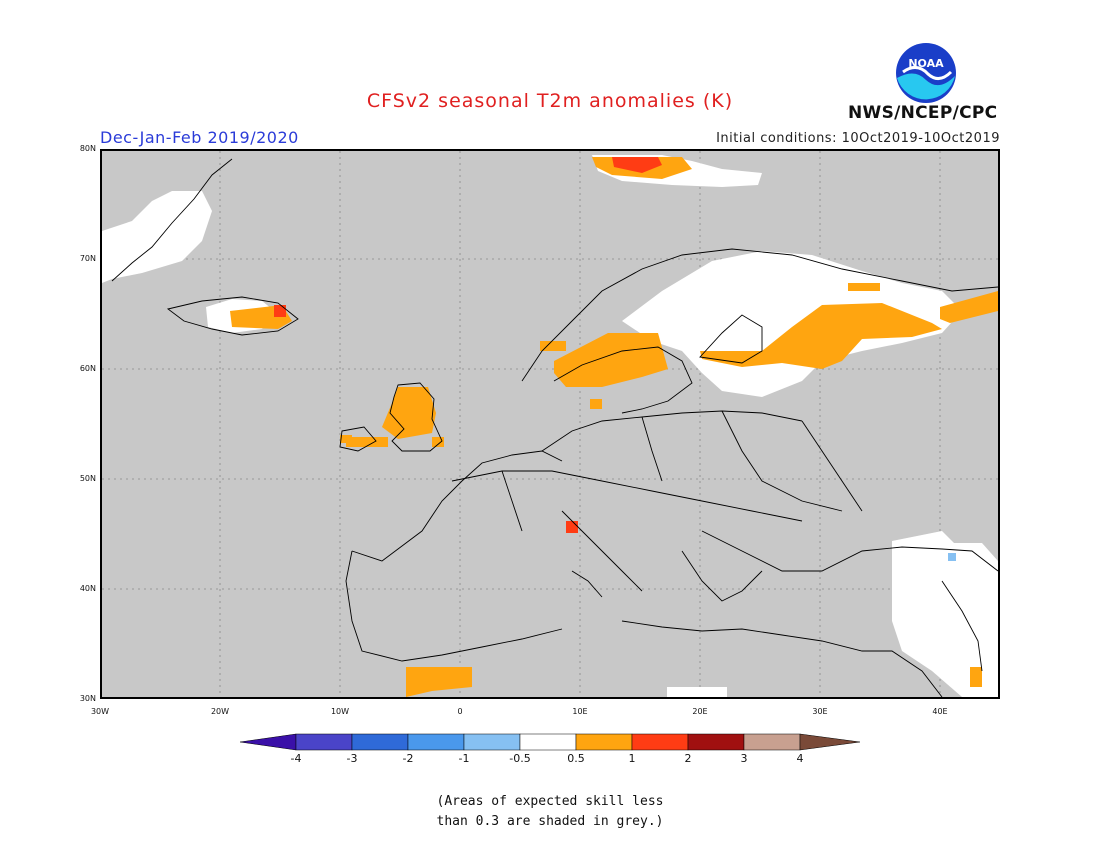  I want to click on season-label: Dec-Jan-Feb 2019/2020, so click(199, 137).